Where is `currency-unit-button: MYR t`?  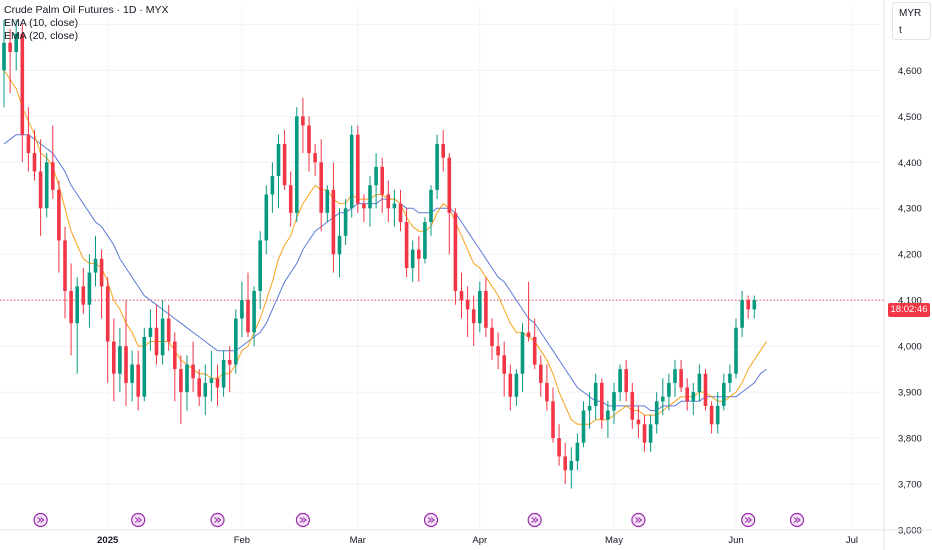
currency-unit-button: MYR t is located at coordinates (911, 21).